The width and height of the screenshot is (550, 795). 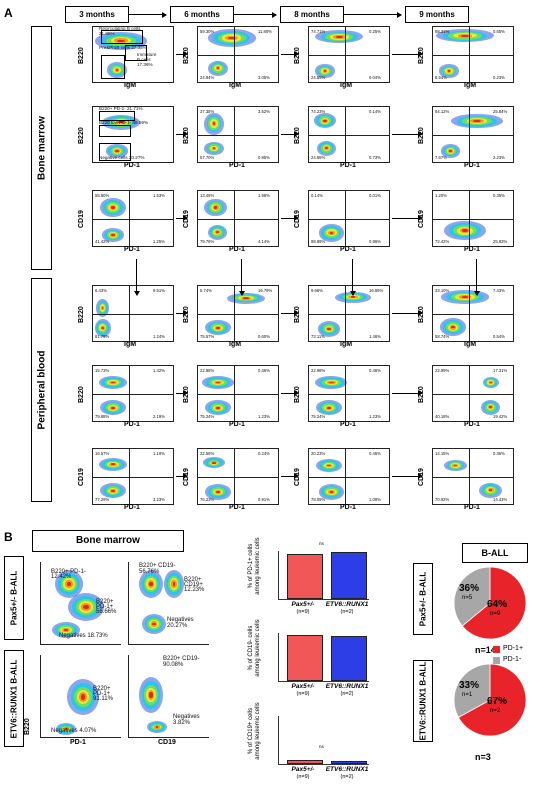 What do you see at coordinates (290, 393) in the screenshot?
I see `flow-arrow-r4-c1` at bounding box center [290, 393].